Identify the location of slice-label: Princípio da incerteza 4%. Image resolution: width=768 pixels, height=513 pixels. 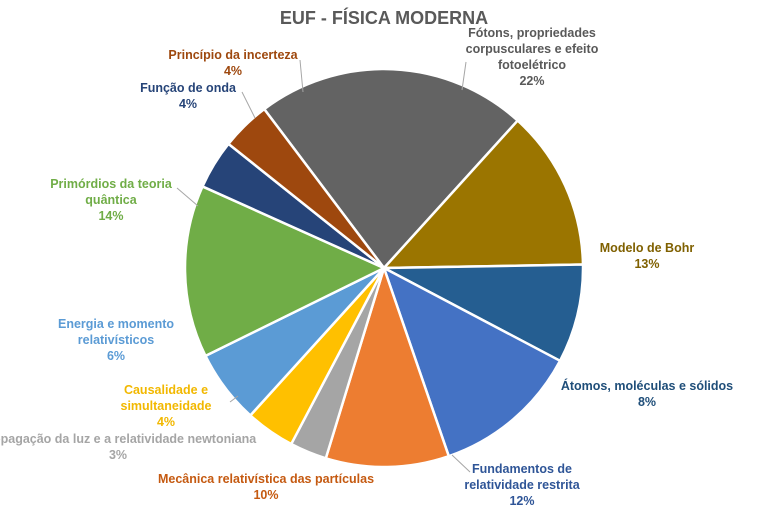
(233, 63).